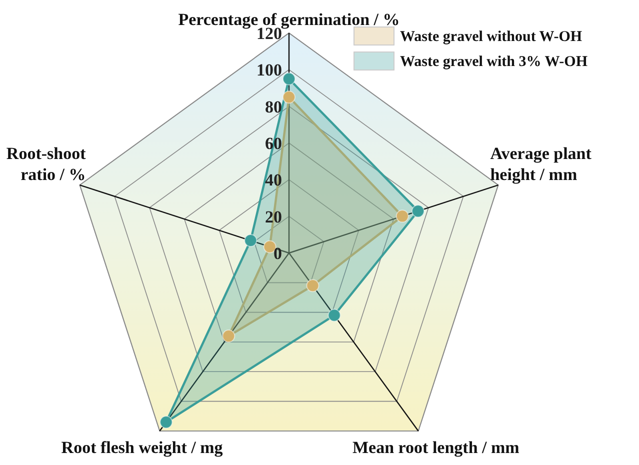 This screenshot has height=465, width=639. What do you see at coordinates (273, 216) in the screenshot?
I see `y-tick-label: 20` at bounding box center [273, 216].